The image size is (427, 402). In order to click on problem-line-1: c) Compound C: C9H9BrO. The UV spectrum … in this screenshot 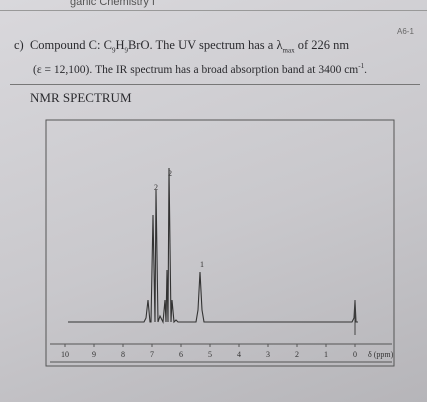, I will do `click(181, 46)`.